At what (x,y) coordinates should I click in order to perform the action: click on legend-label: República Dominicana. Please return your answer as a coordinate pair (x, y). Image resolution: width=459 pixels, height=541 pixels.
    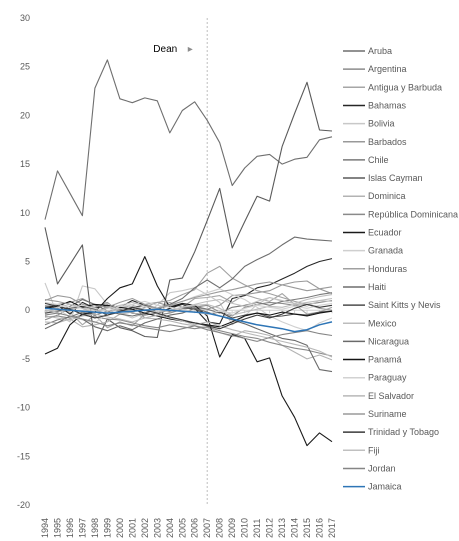
    Looking at the image, I should click on (413, 214).